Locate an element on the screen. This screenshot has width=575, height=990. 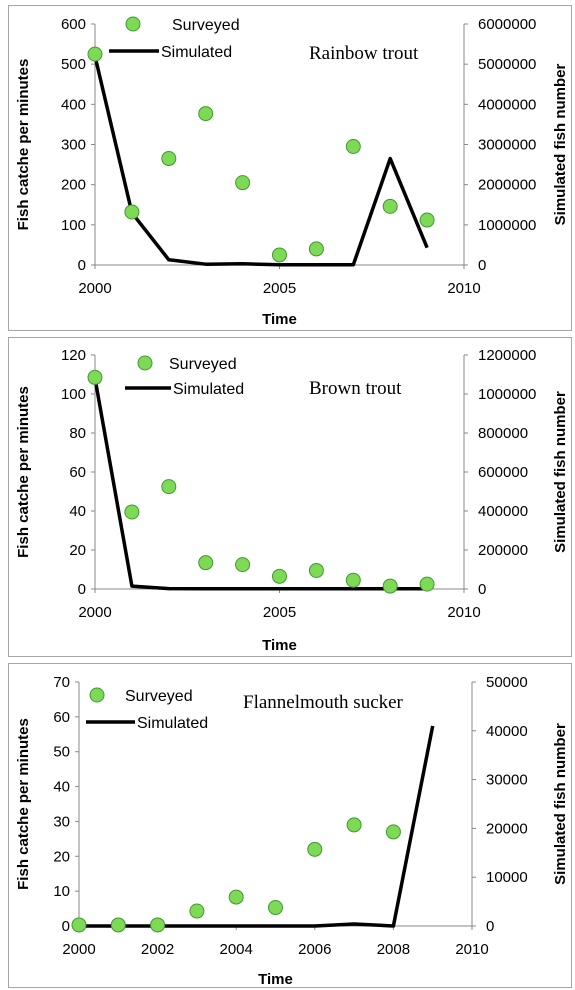
y2-tick-label: 50000 is located at coordinates (507, 682).